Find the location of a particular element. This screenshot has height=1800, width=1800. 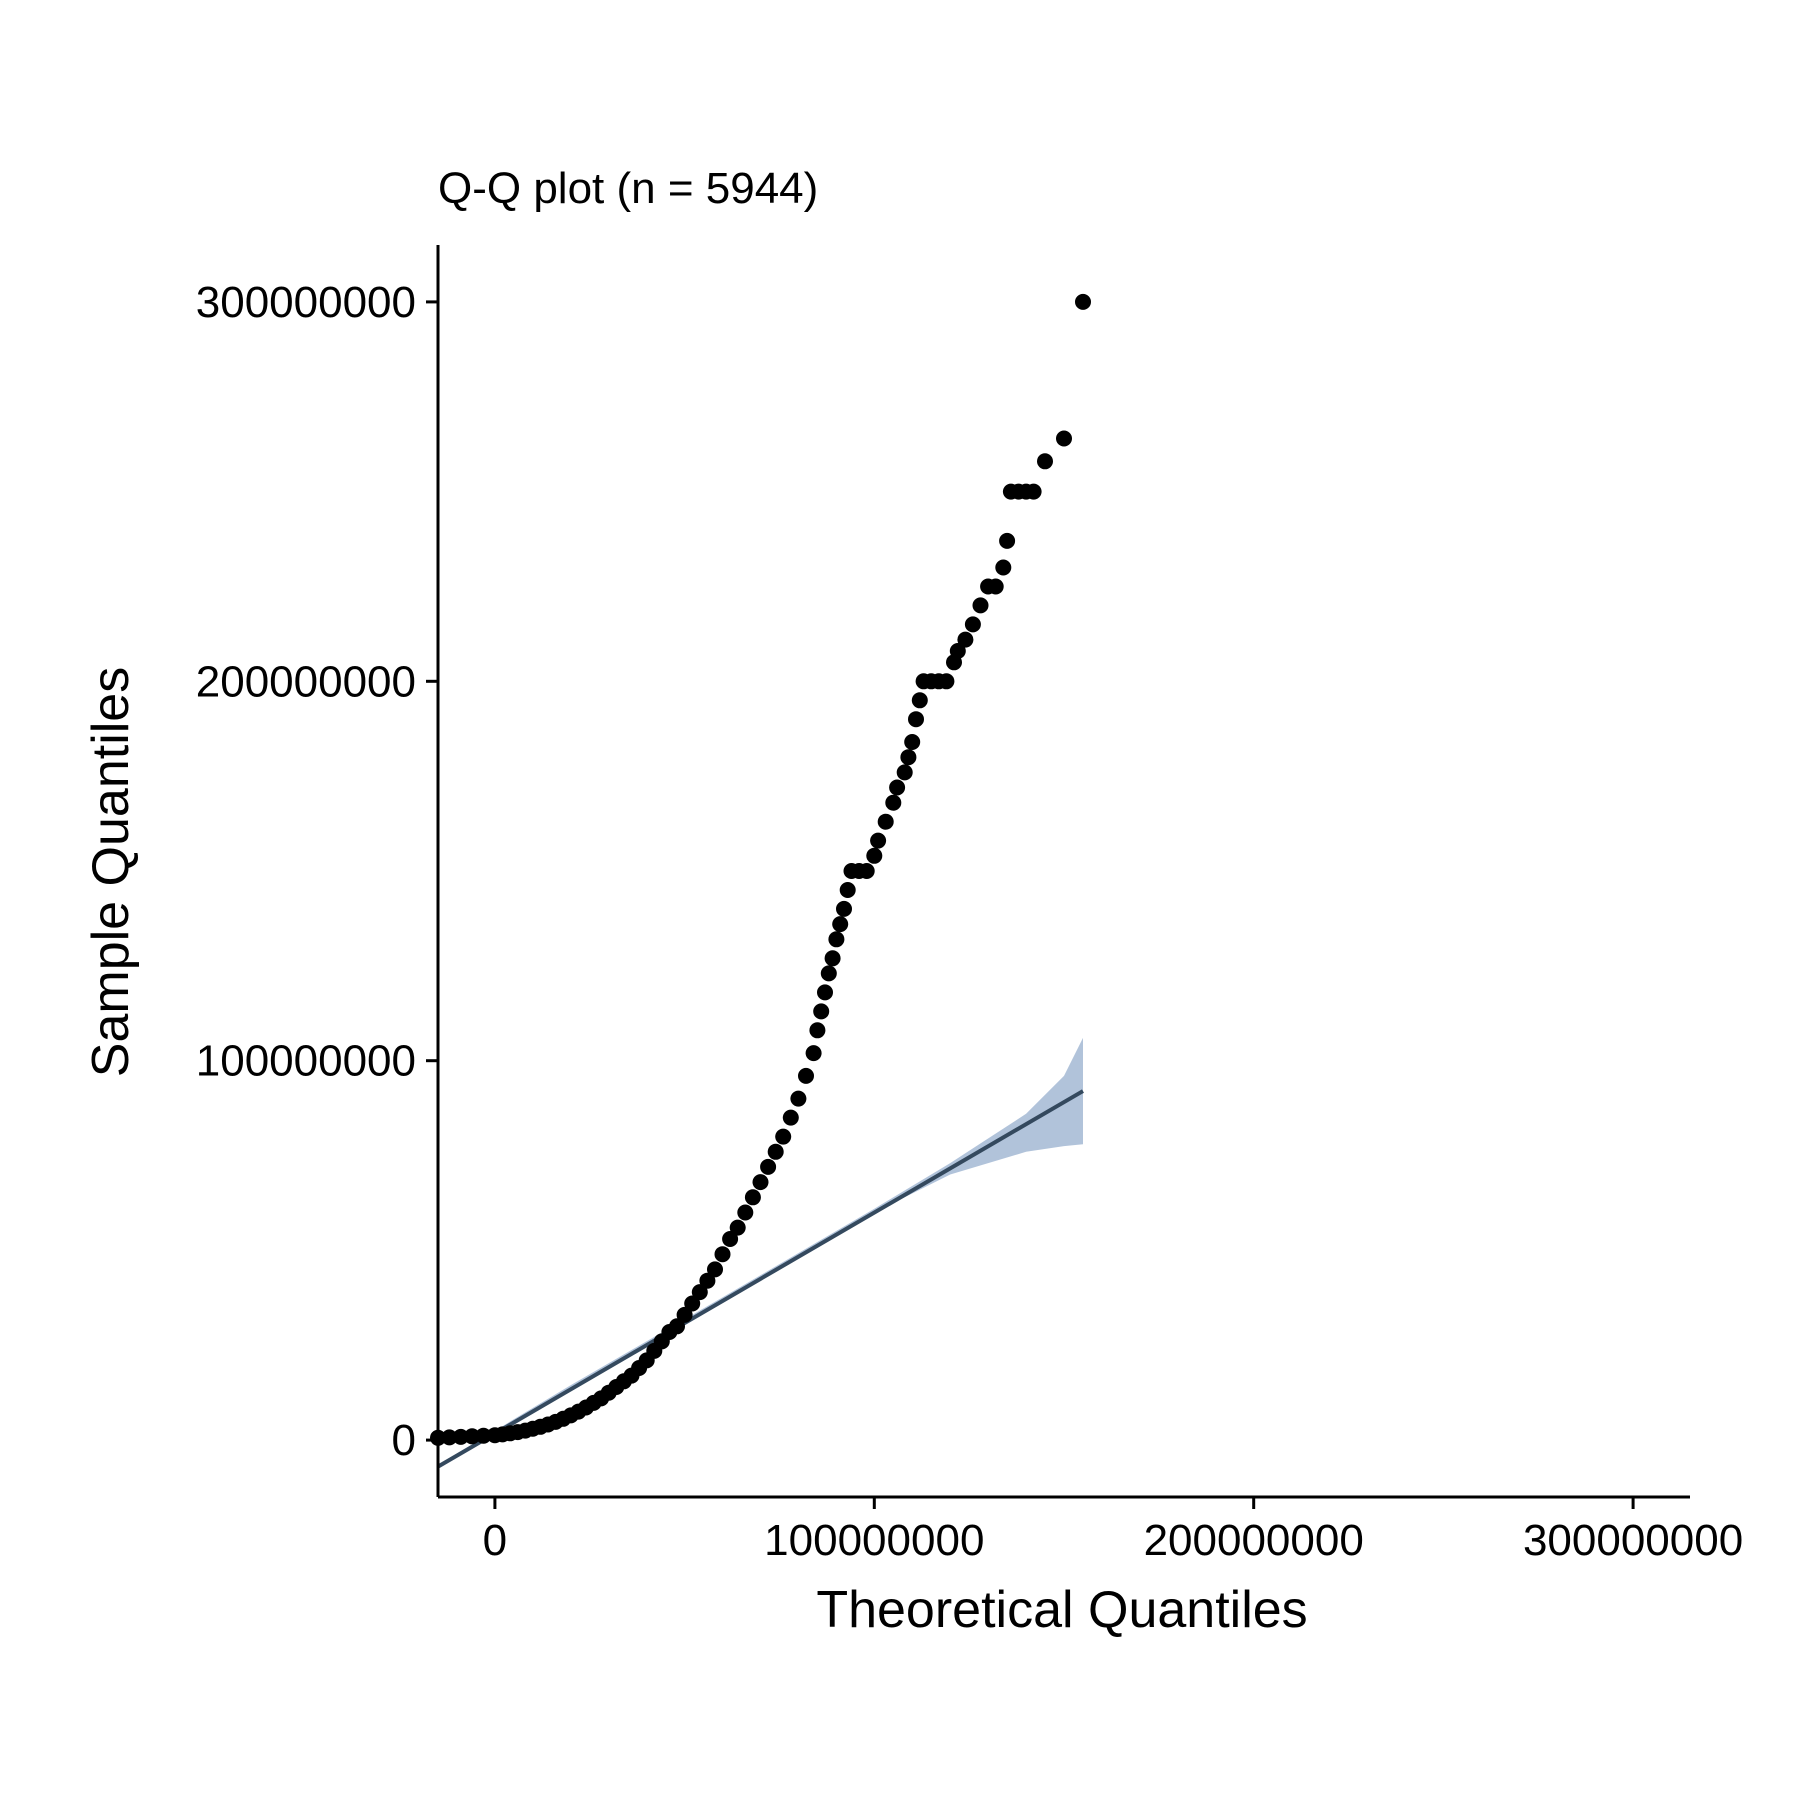

x-tick-label: 0 is located at coordinates (495, 1540).